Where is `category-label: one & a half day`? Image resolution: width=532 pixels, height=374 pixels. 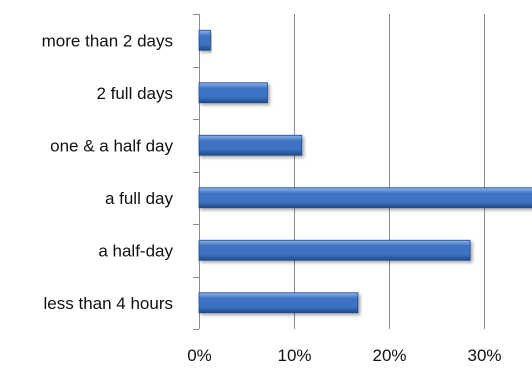 category-label: one & a half day is located at coordinates (111, 145).